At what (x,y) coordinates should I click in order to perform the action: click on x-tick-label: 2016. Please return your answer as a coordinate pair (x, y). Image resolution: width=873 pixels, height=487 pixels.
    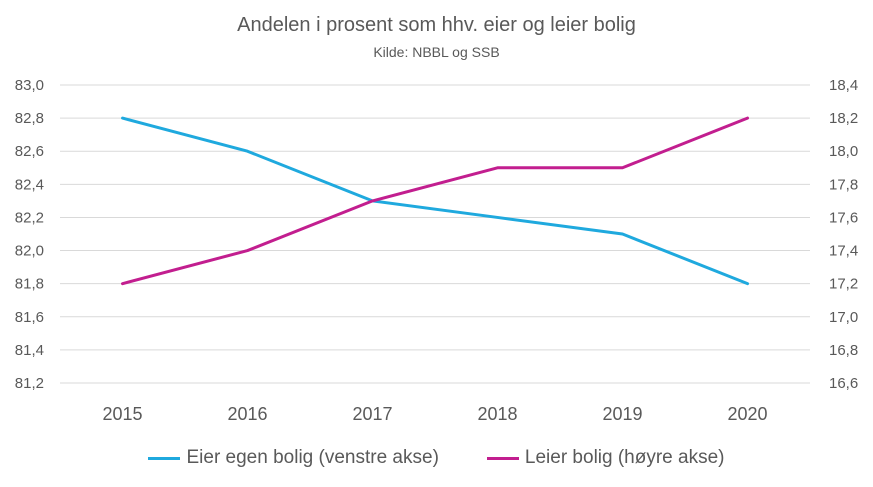
    Looking at the image, I should click on (247, 414).